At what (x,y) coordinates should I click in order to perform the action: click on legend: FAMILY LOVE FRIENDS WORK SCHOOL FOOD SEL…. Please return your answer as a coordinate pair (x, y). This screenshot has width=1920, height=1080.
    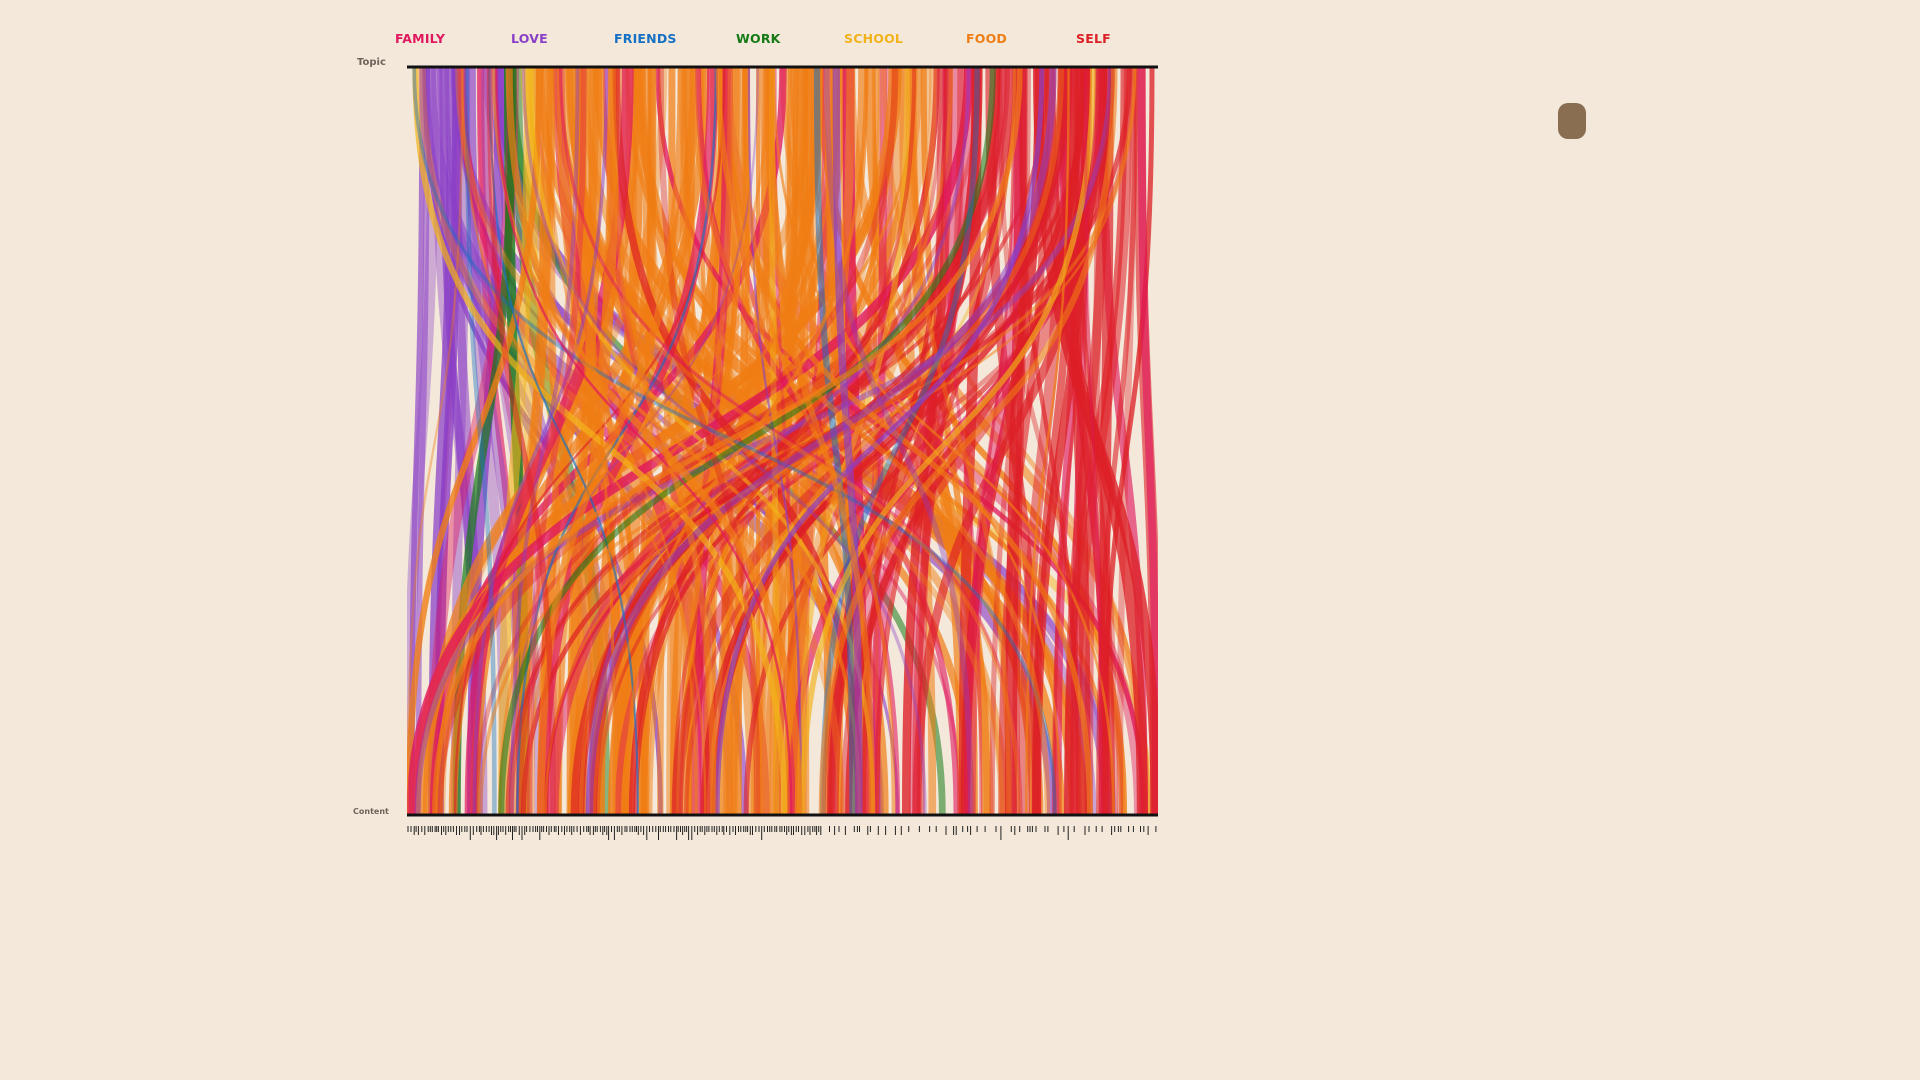
    Looking at the image, I should click on (770, 40).